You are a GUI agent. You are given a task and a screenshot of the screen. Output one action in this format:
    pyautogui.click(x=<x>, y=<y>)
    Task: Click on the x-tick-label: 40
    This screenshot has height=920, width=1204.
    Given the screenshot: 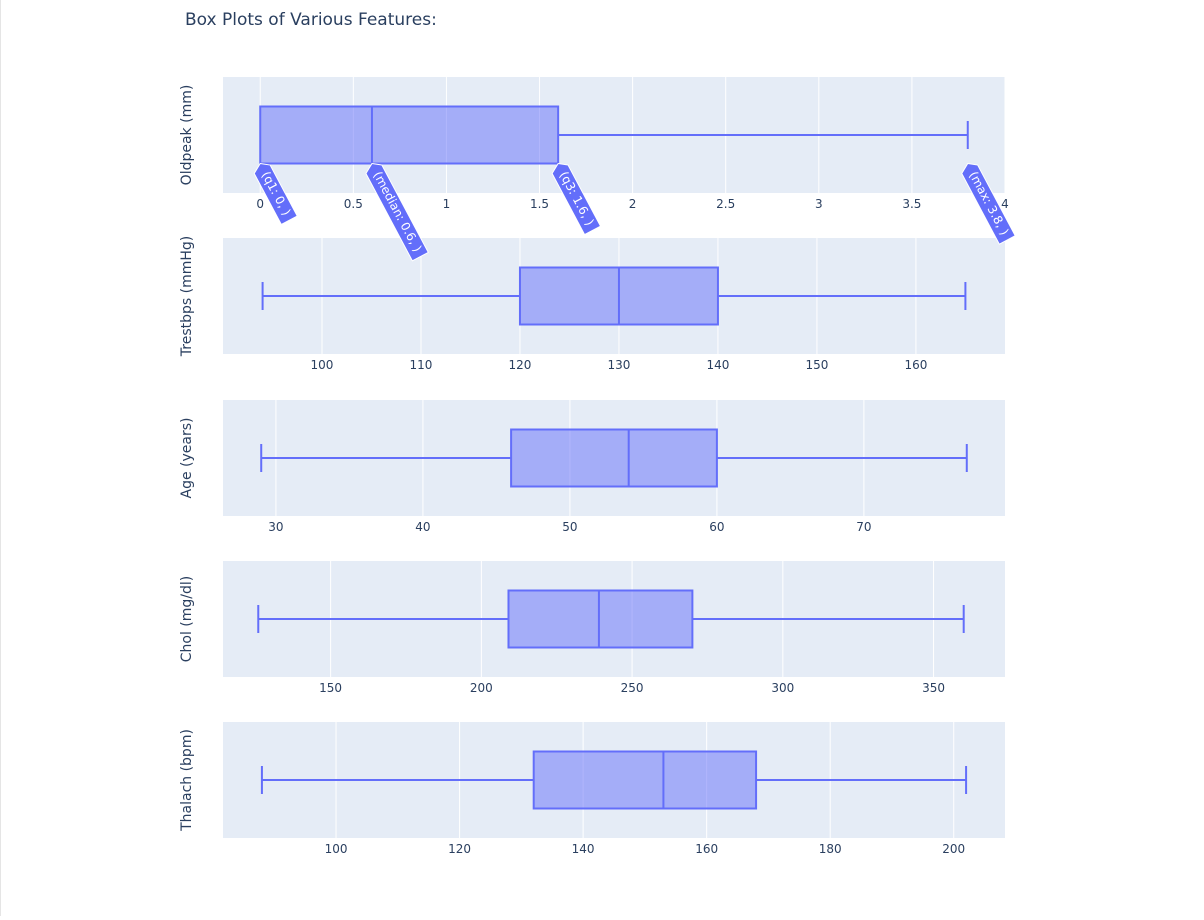 What is the action you would take?
    pyautogui.click(x=422, y=527)
    